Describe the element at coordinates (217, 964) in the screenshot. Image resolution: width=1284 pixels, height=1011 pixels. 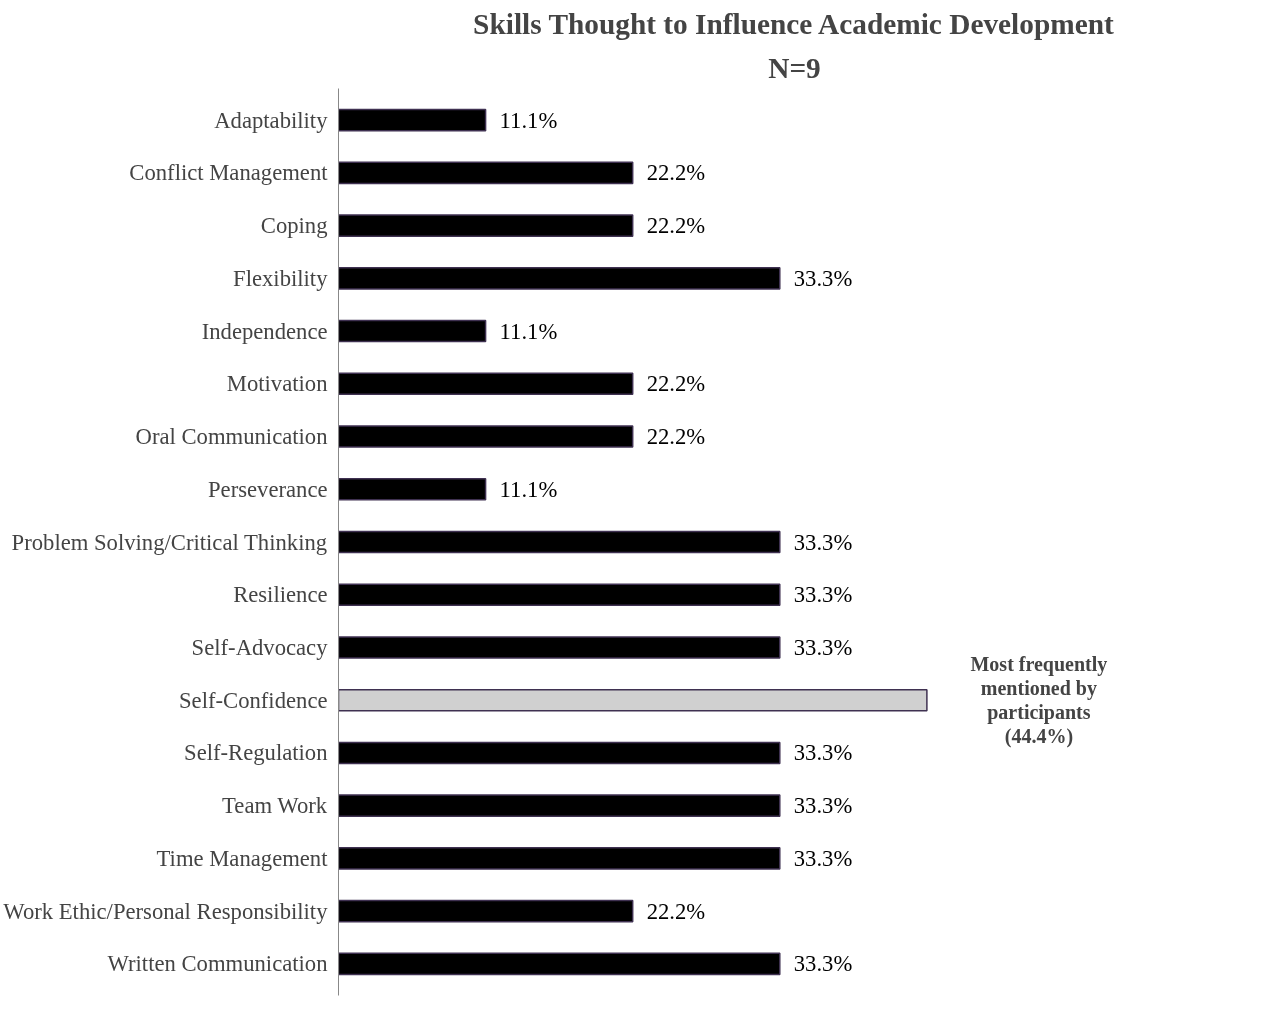
I see `y-tick-label: Written Communication` at that location.